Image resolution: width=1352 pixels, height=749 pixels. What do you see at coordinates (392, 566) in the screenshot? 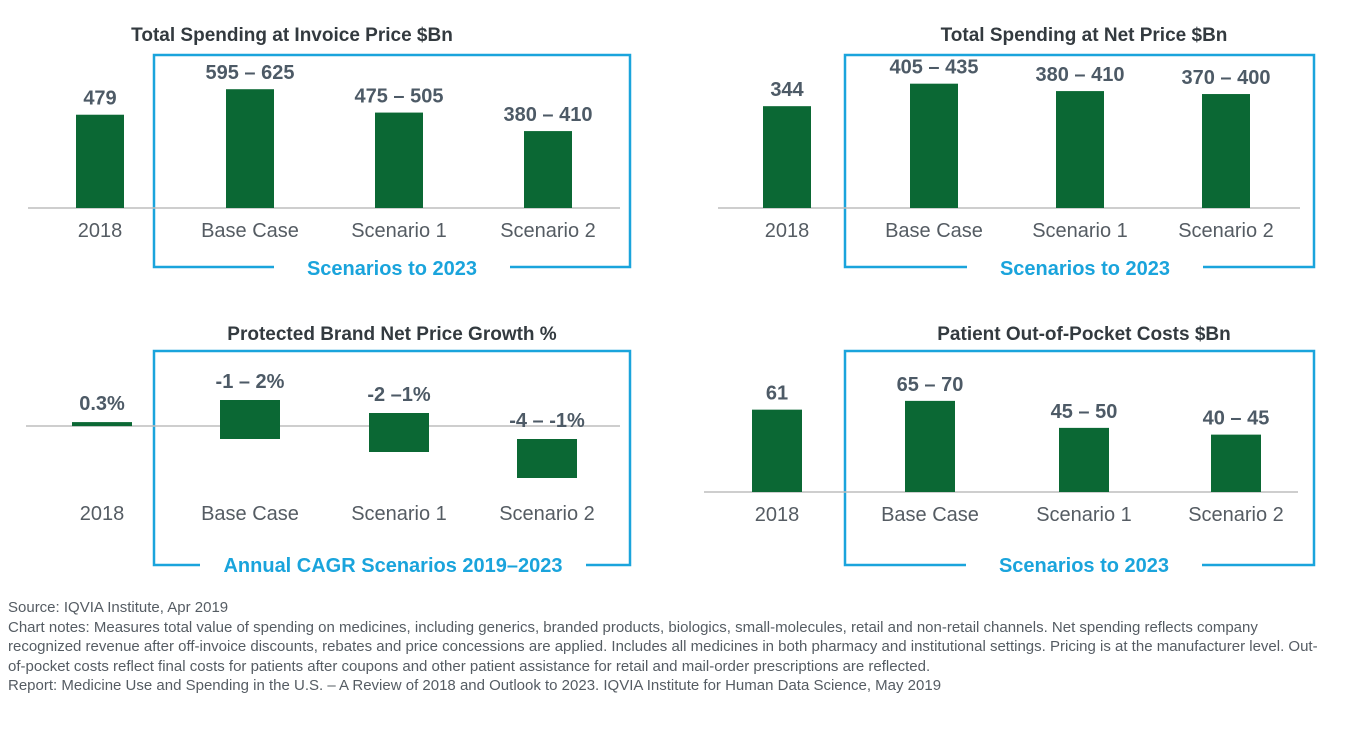
I see `scenario-group-label: Annual CAGR Scenarios 2019–2023` at bounding box center [392, 566].